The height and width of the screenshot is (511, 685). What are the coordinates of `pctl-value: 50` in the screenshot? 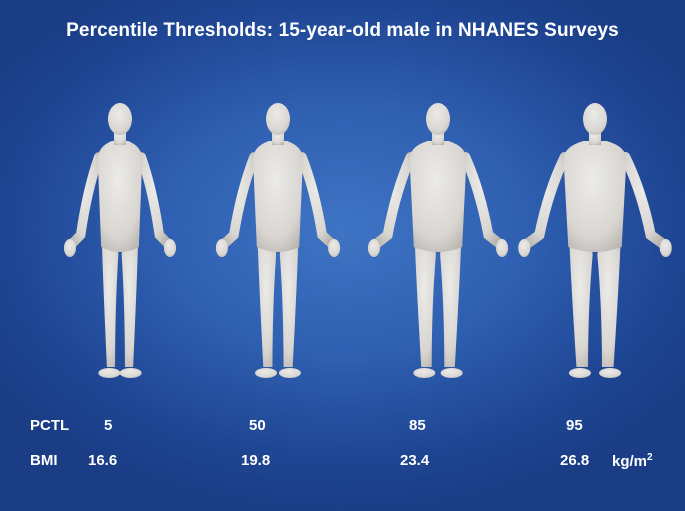 It's located at (257, 425).